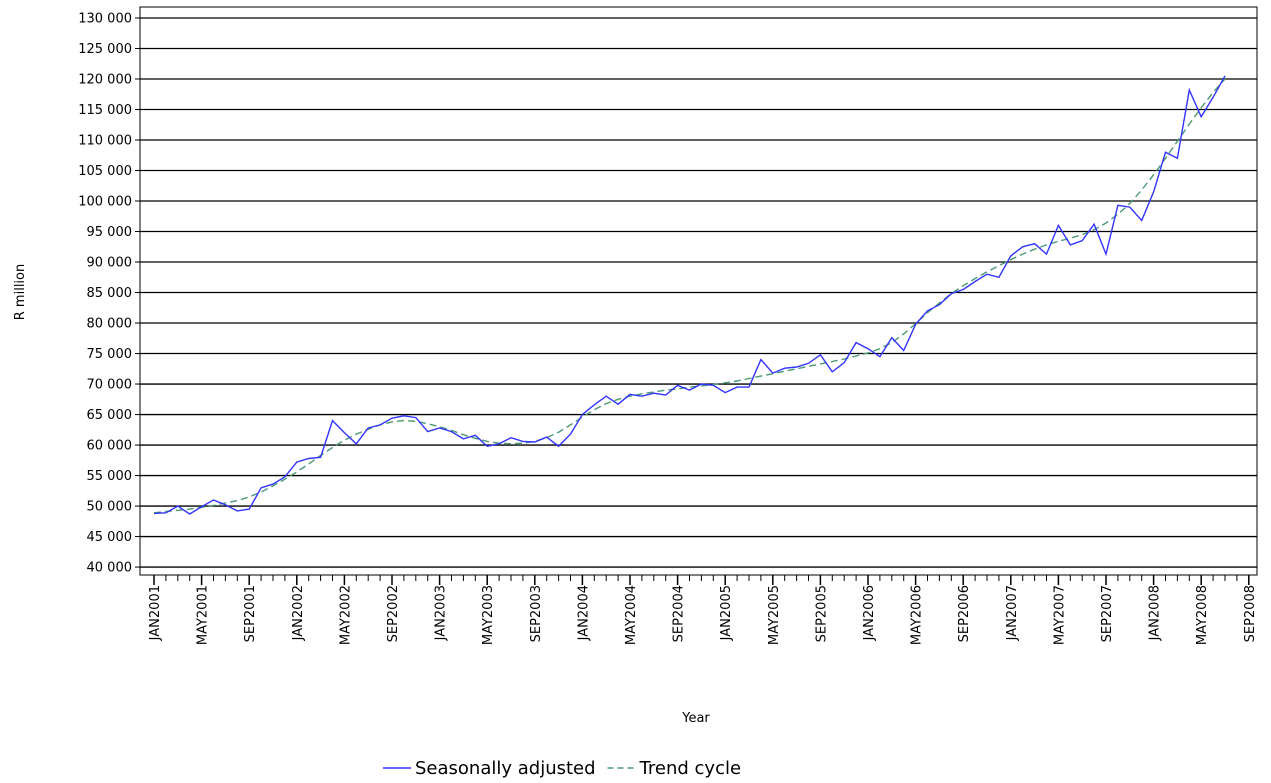  What do you see at coordinates (695, 718) in the screenshot?
I see `x-axis-label: Year` at bounding box center [695, 718].